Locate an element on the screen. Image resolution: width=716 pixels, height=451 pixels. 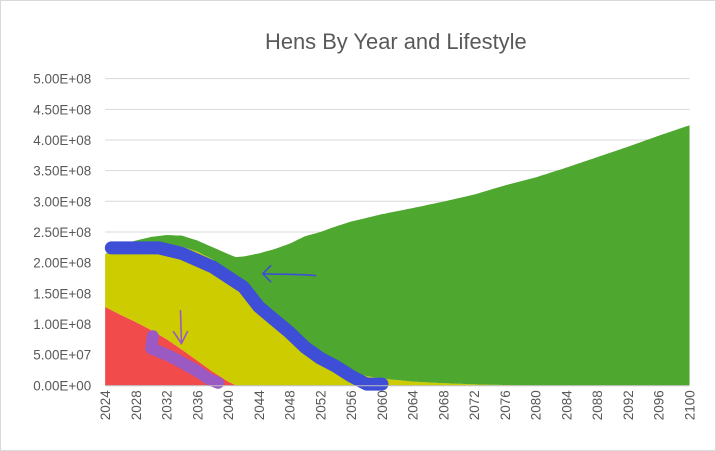
x-tick-label: 2076 is located at coordinates (505, 405).